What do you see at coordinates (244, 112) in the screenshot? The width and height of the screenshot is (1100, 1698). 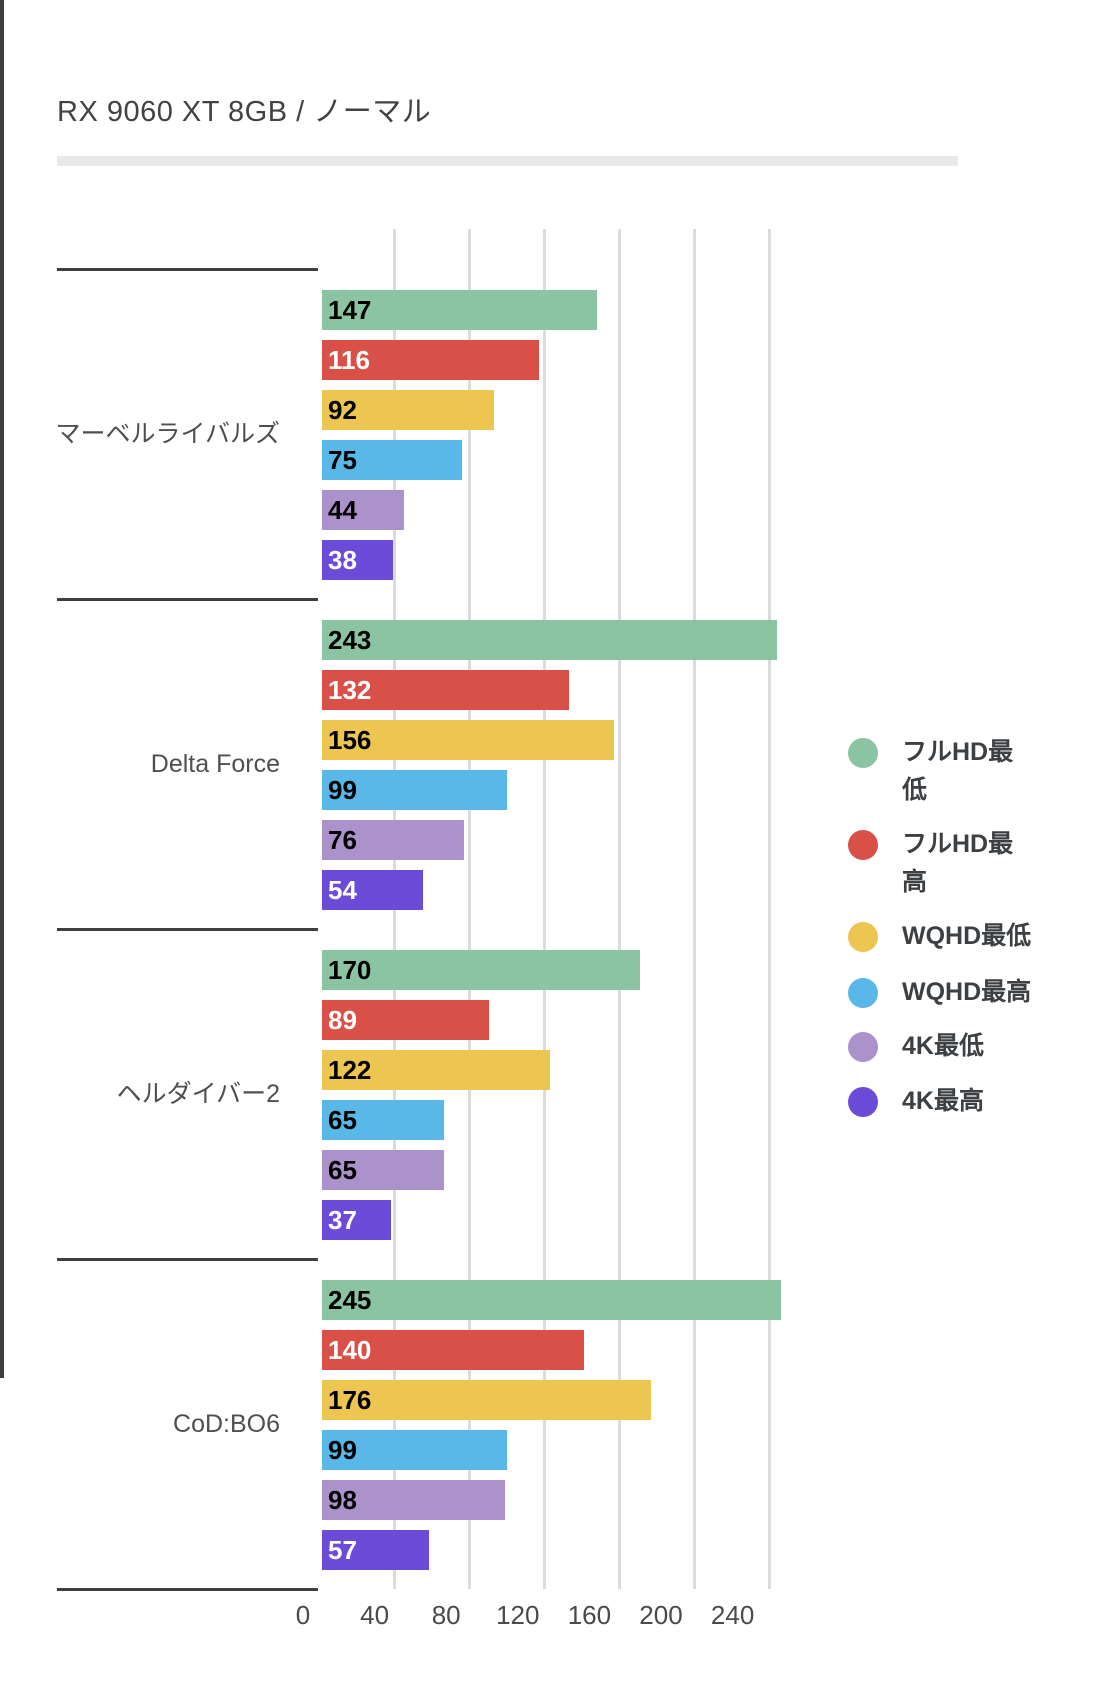 I see `chart-title: RX 9060 XT 8GB / ノーマル` at bounding box center [244, 112].